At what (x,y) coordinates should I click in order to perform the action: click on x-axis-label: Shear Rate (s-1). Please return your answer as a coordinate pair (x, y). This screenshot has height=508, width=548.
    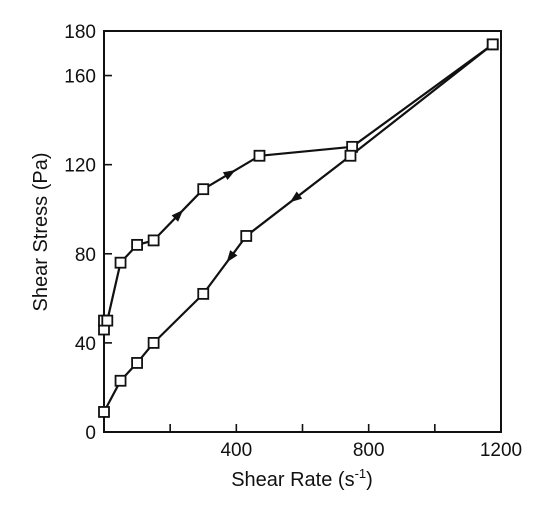
    Looking at the image, I should click on (302, 478).